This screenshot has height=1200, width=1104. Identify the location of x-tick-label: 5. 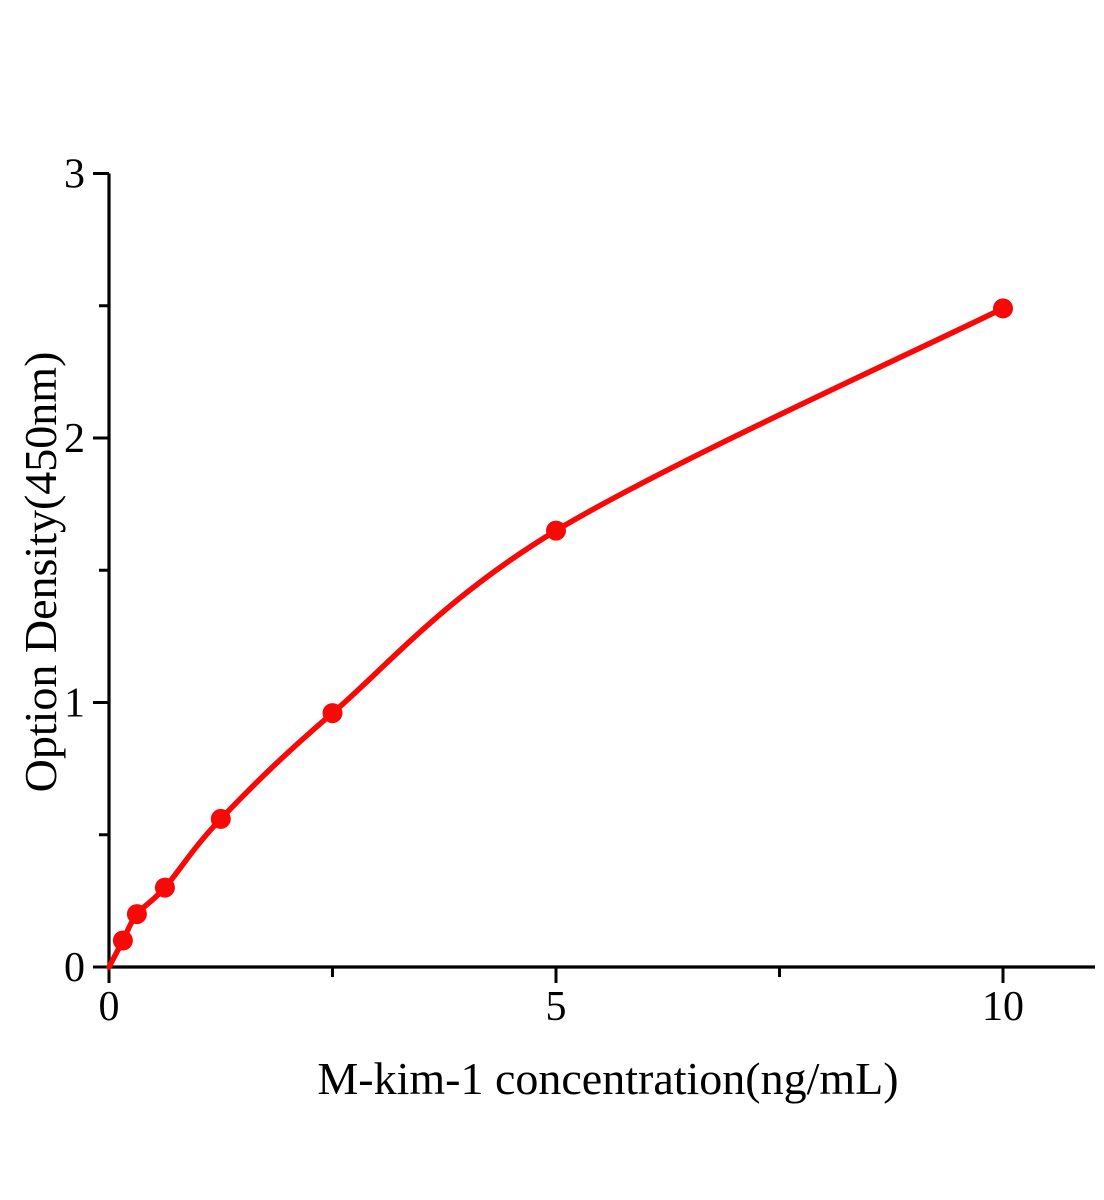
(556, 1007).